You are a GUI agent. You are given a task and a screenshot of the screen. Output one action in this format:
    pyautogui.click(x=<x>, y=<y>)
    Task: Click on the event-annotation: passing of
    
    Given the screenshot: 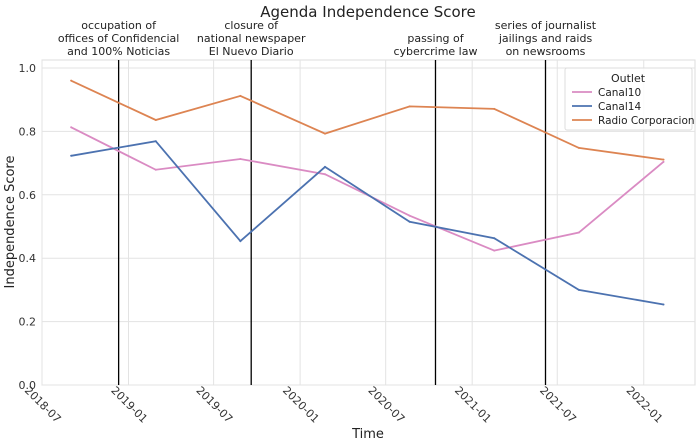 What is the action you would take?
    pyautogui.click(x=435, y=38)
    